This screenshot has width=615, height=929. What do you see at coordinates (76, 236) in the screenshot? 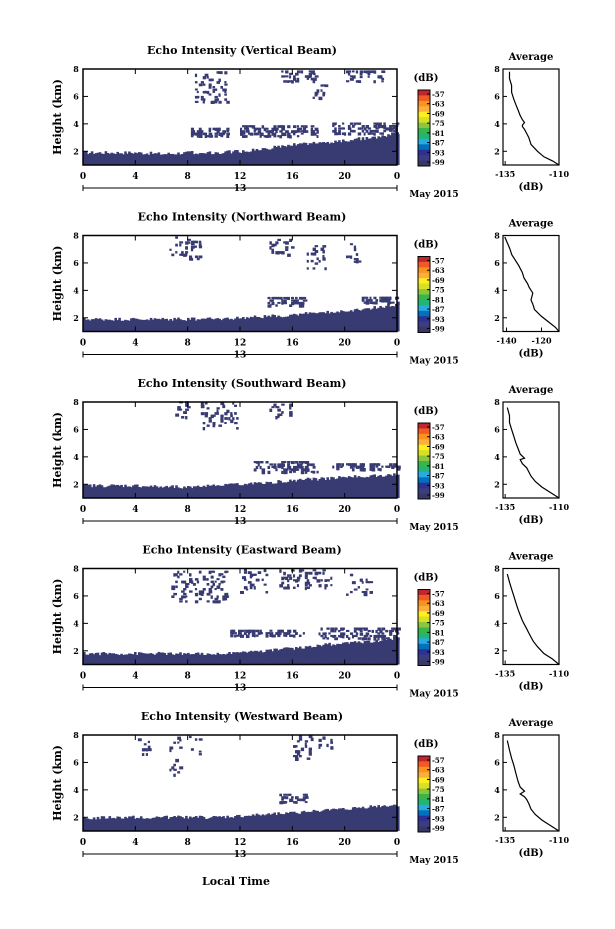
I see `y-tick-label: 8` at bounding box center [76, 236].